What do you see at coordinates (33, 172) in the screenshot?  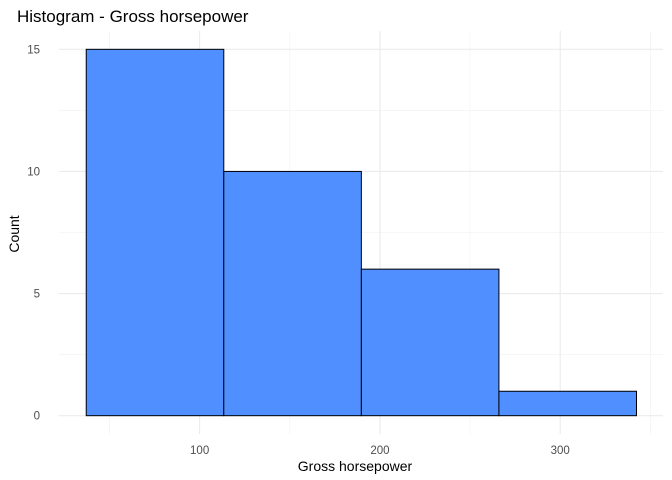 I see `y-tick-label: 10` at bounding box center [33, 172].